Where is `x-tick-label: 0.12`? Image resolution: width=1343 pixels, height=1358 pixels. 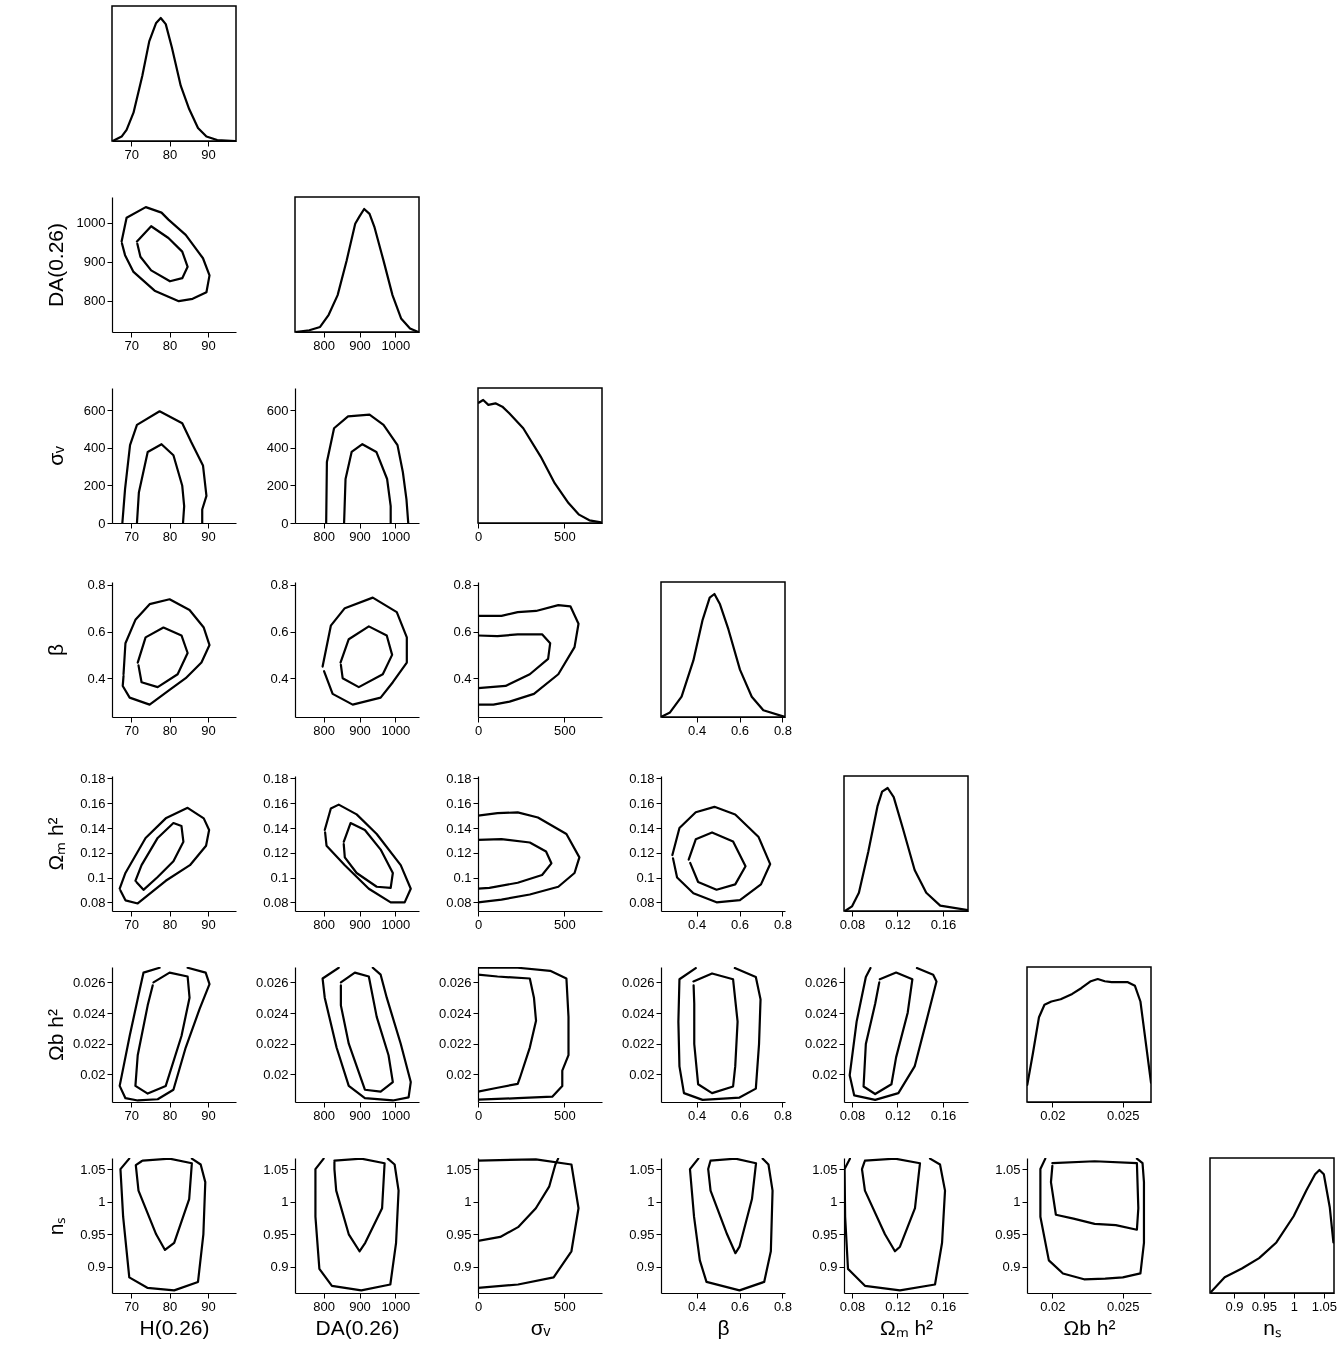
x-tick-label: 0.12 is located at coordinates (898, 924).